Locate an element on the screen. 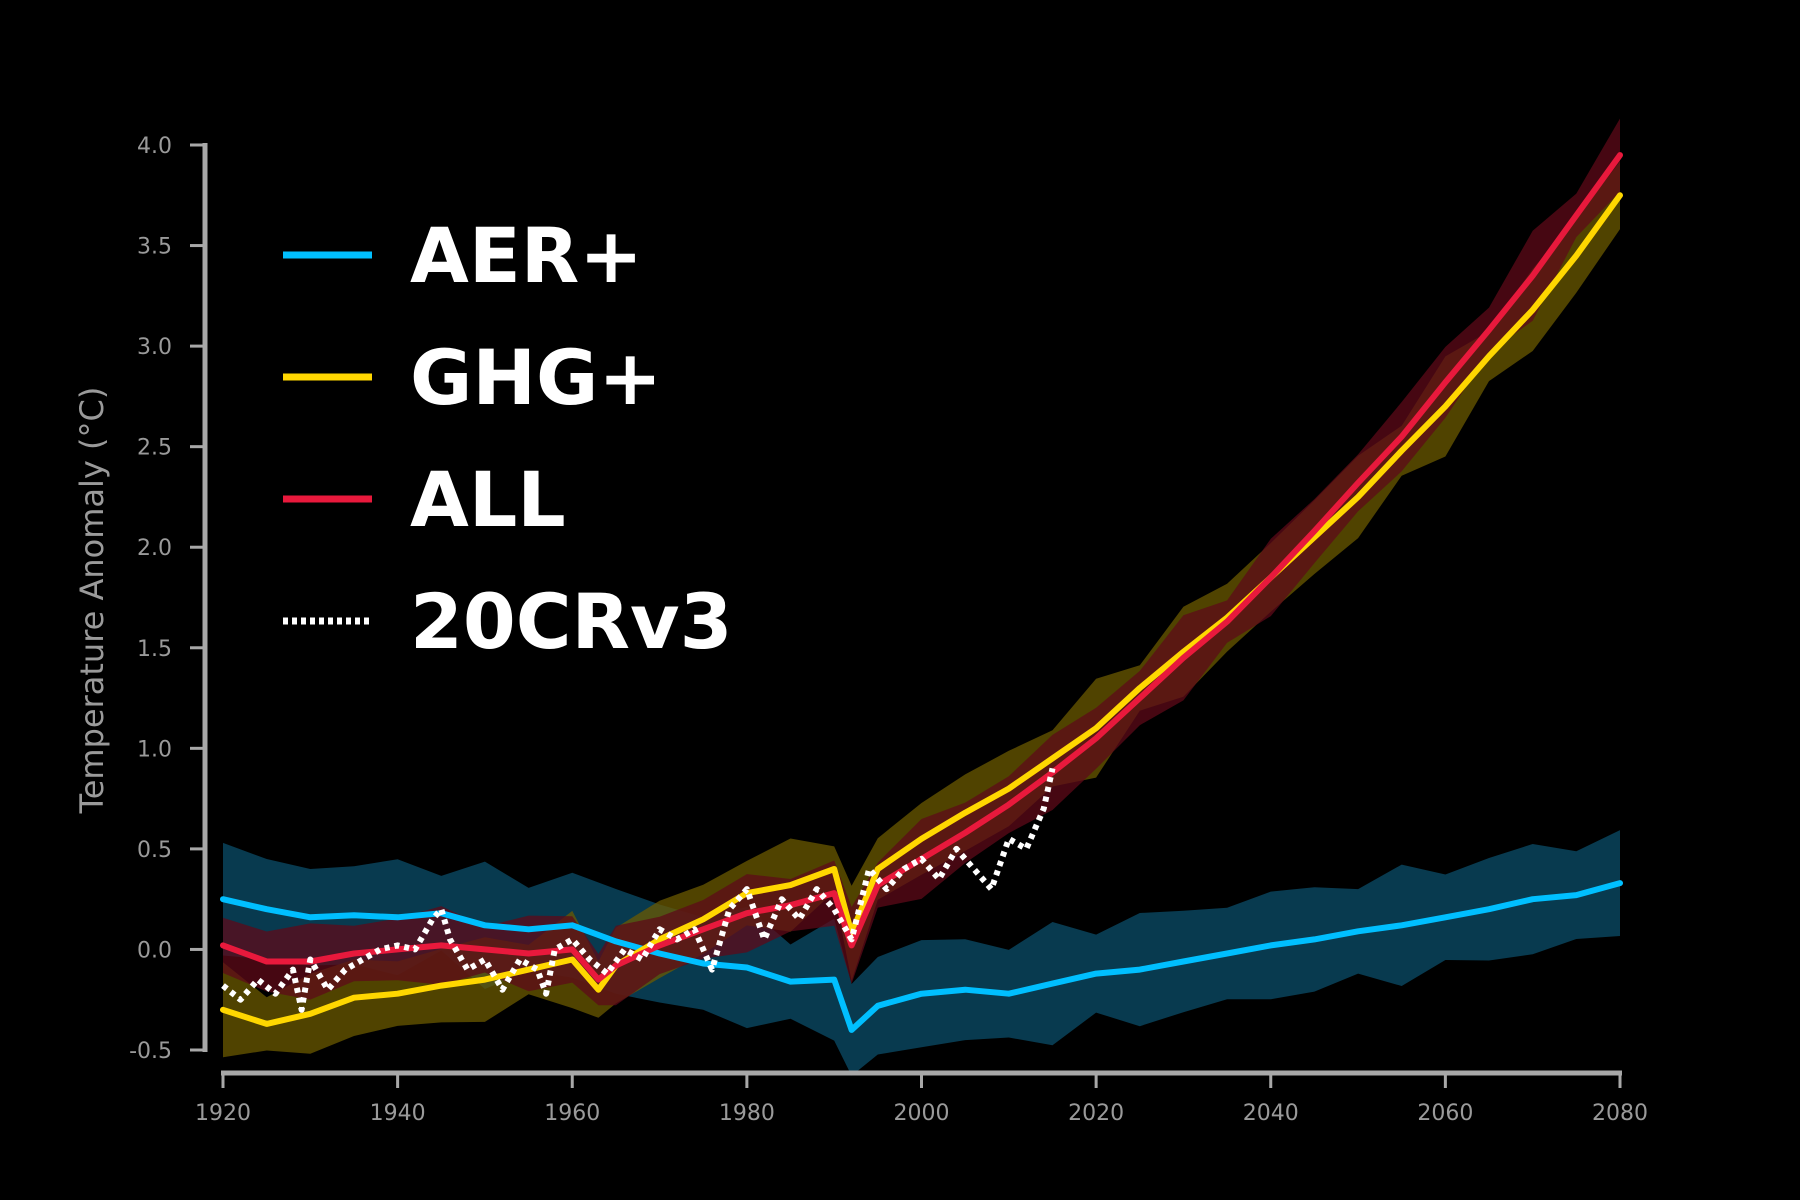 The image size is (1800, 1200). x-tick-label: 1980 is located at coordinates (747, 1113).